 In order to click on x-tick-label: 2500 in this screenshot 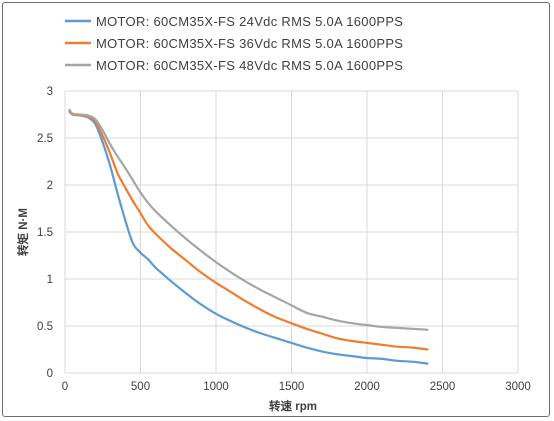, I will do `click(443, 387)`.